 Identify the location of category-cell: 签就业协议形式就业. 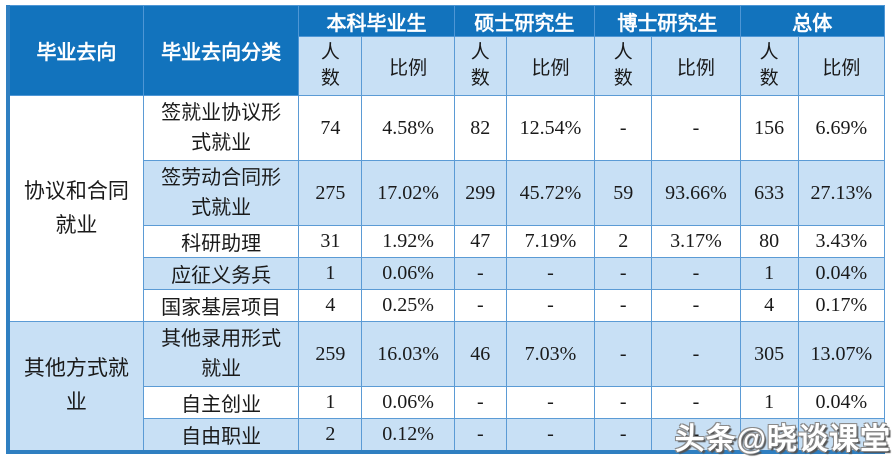
(221, 128).